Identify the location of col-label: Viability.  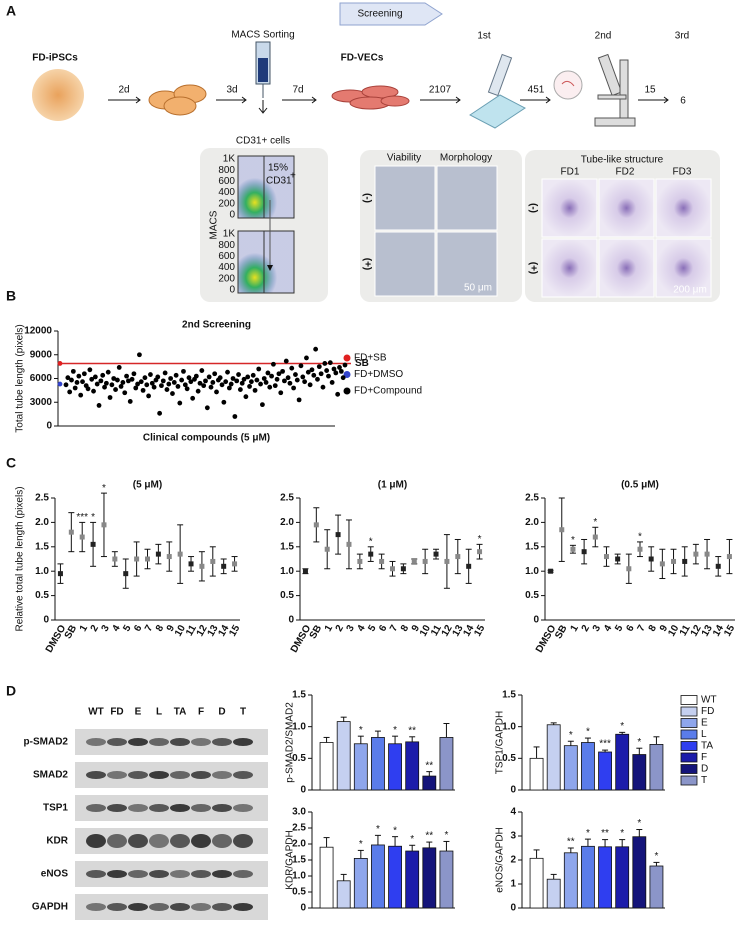
(404, 158).